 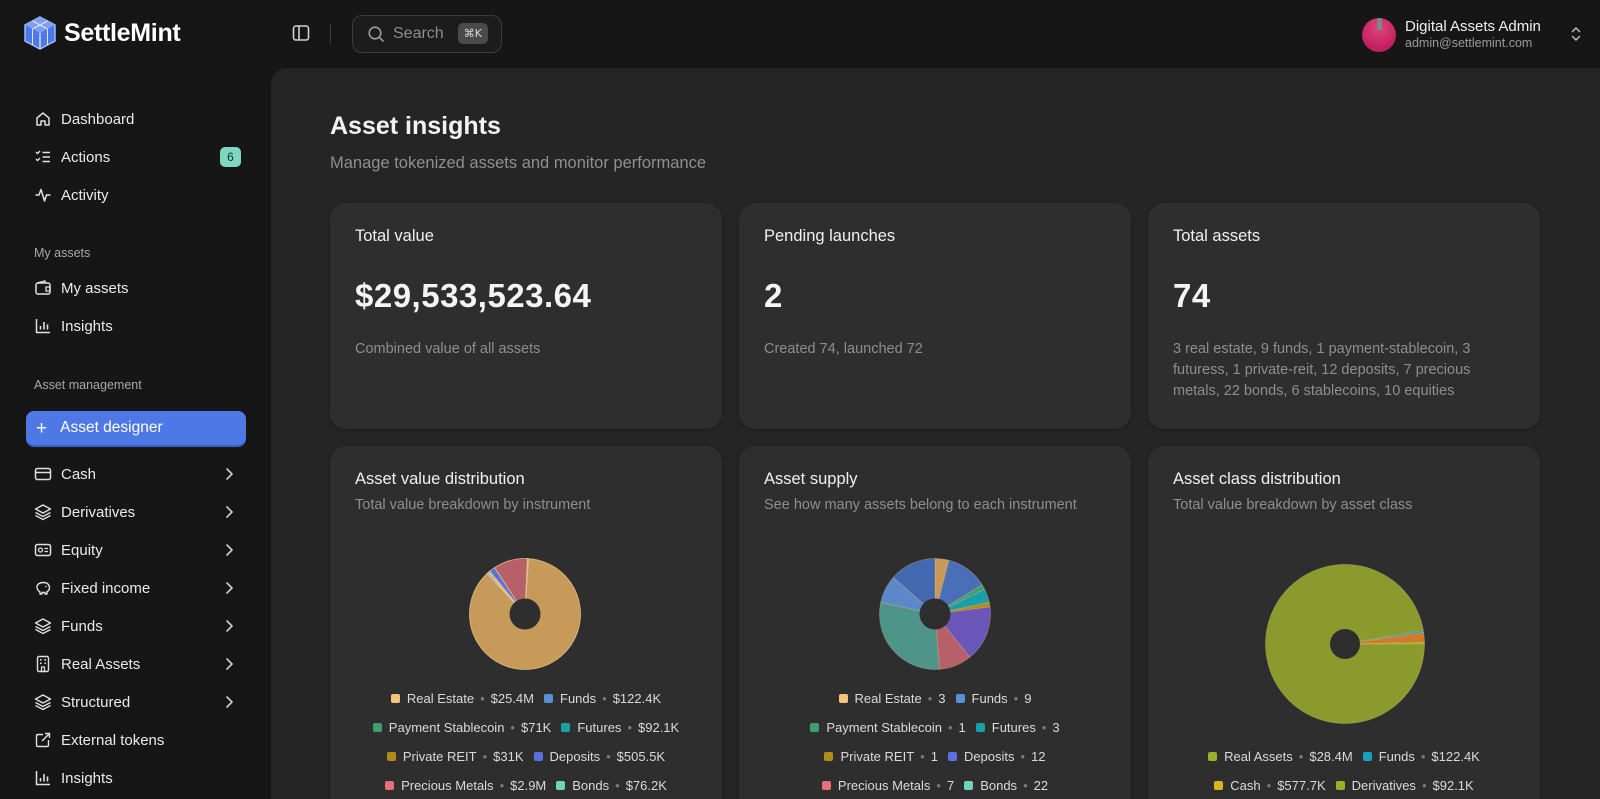 What do you see at coordinates (106, 588) in the screenshot?
I see `sidebar-item-label: Fixed income` at bounding box center [106, 588].